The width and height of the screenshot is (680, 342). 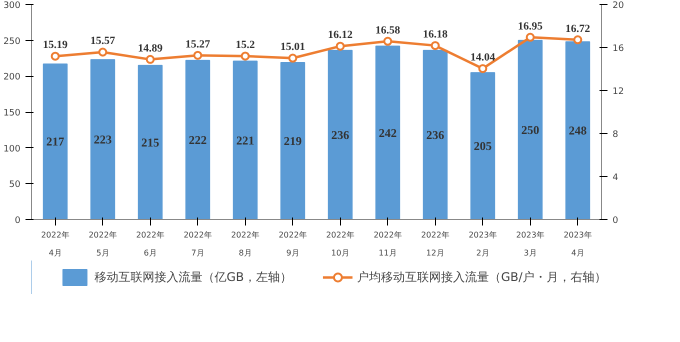 I want to click on data-label: 248, so click(x=577, y=131).